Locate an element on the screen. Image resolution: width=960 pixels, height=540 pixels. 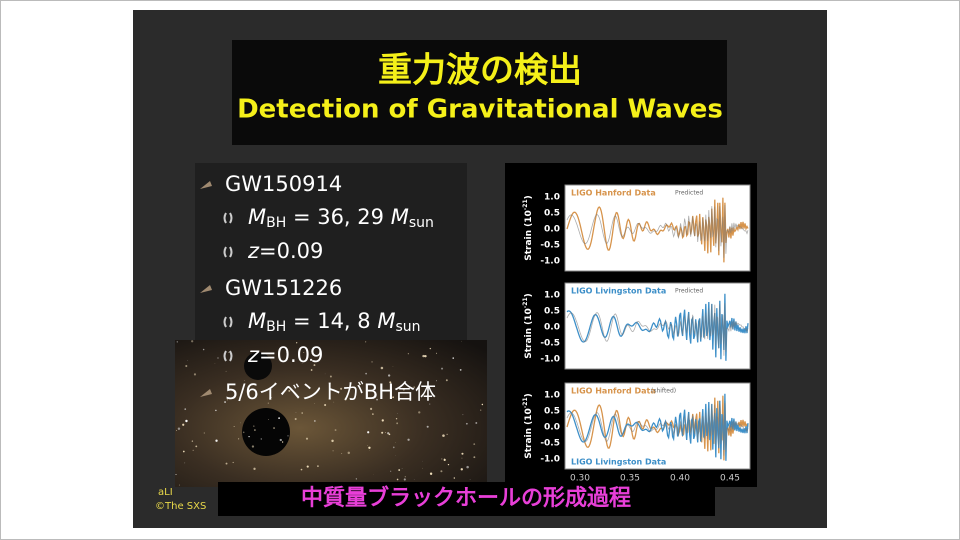
black-hole is located at coordinates (258, 366).